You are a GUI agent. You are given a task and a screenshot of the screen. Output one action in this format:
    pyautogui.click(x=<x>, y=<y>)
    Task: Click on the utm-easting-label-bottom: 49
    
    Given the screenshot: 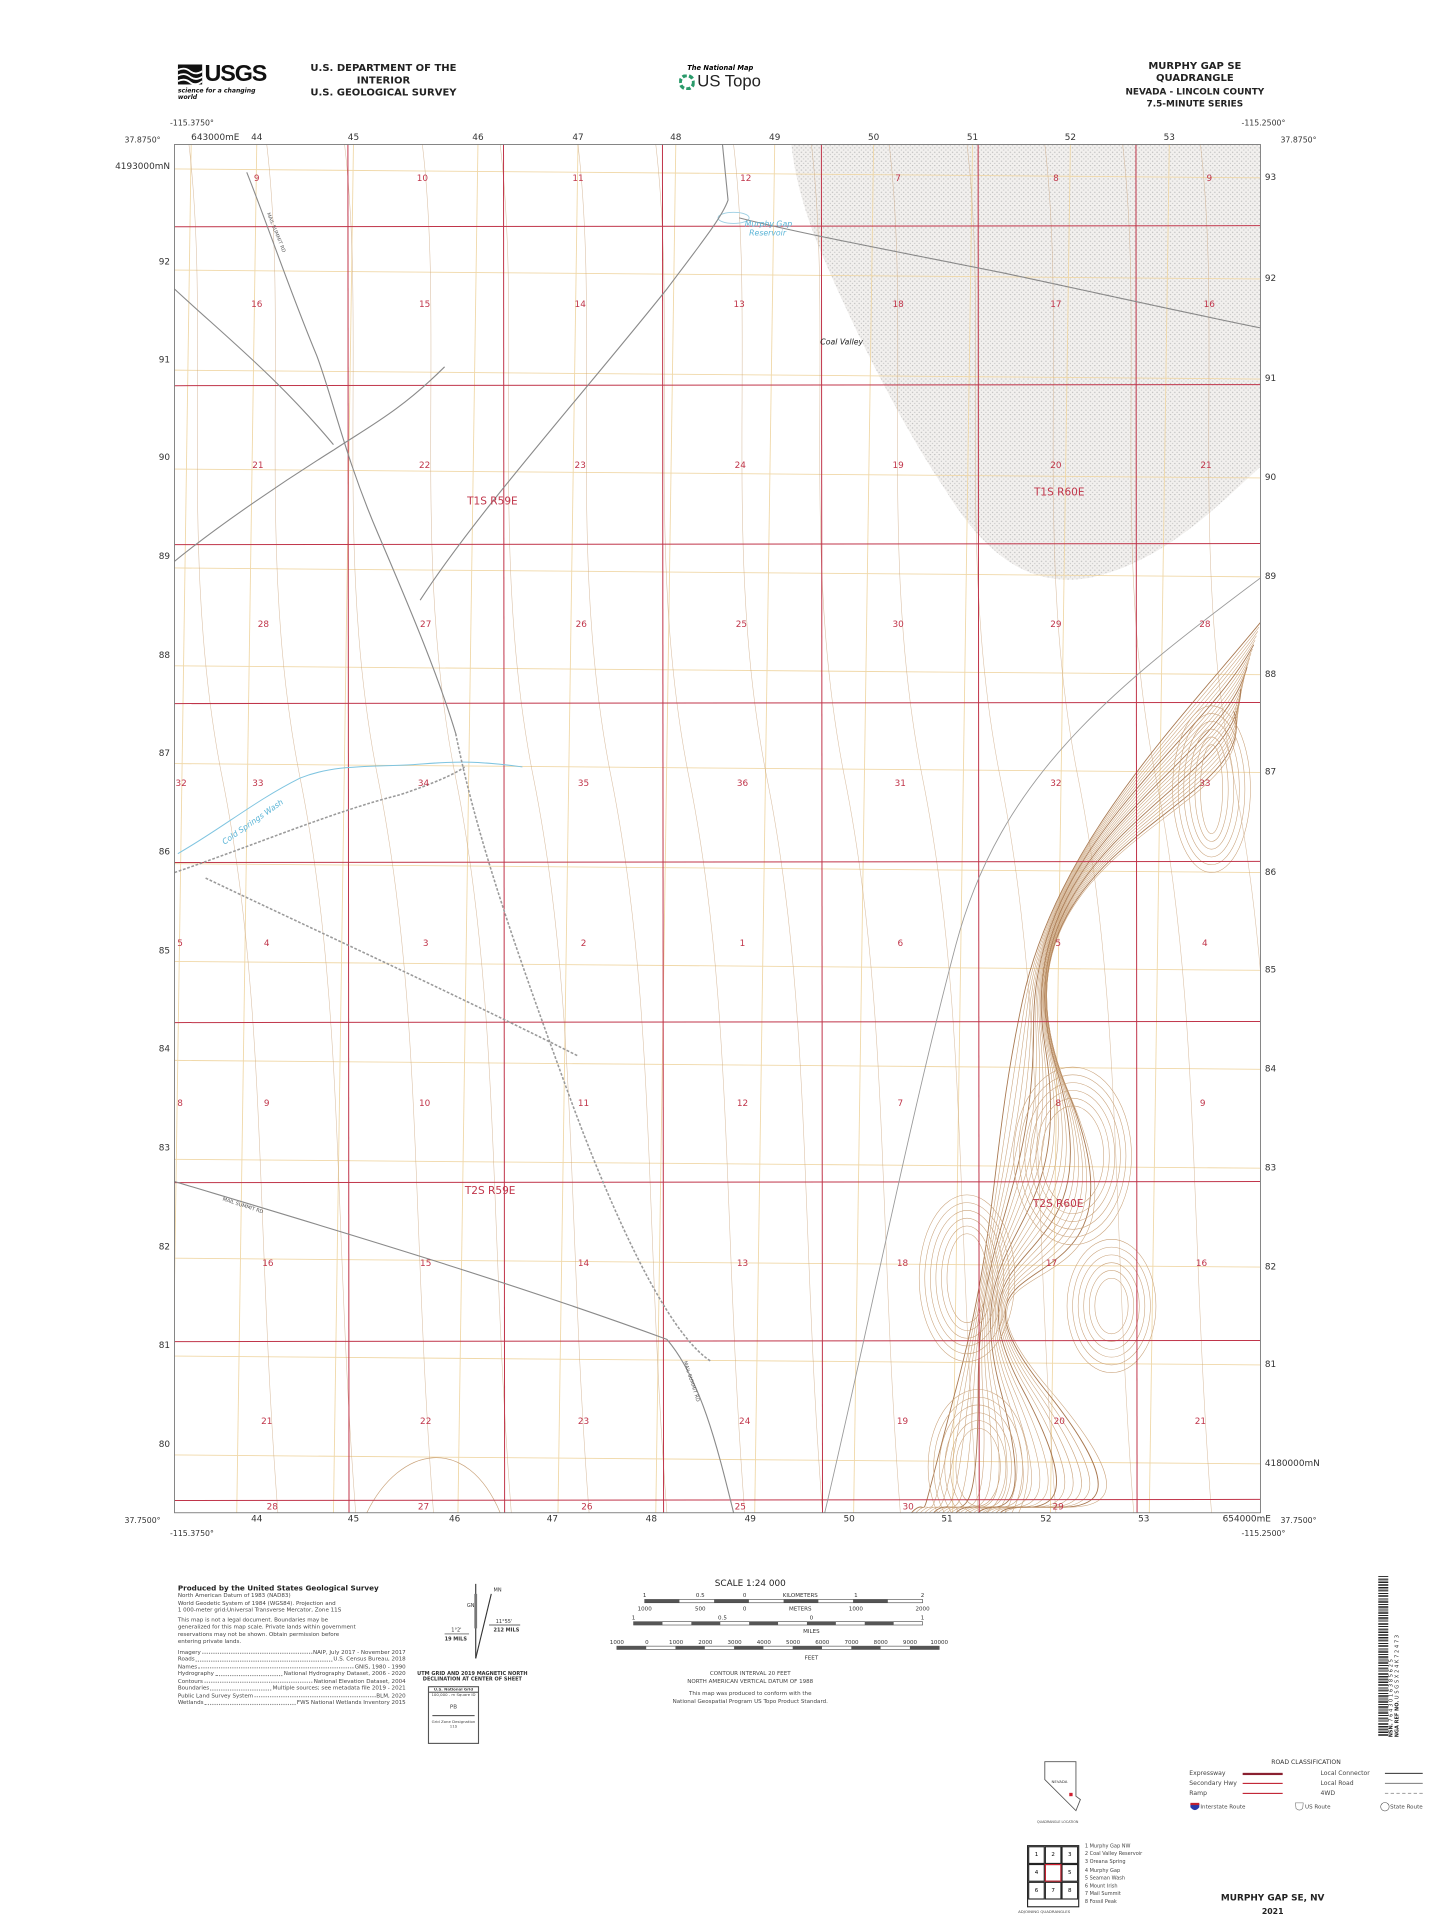 What is the action you would take?
    pyautogui.click(x=750, y=1518)
    